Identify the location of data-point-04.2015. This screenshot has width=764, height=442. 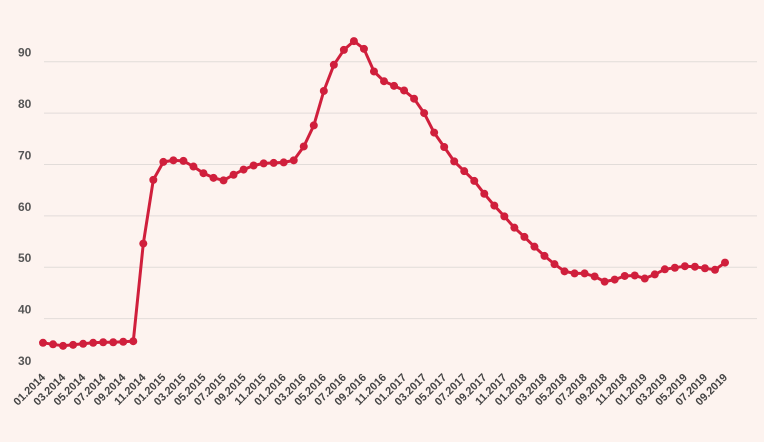
(193, 166).